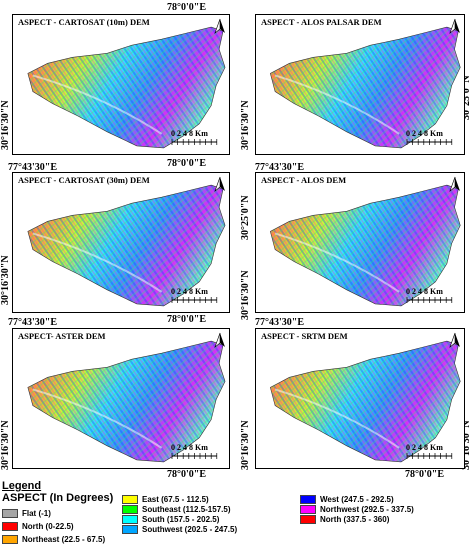 The width and height of the screenshot is (474, 545). I want to click on aspect-map-panel: ASPECT - CARTOSAT (30m) DEM 0 2 4 8 Km, so click(121, 242).